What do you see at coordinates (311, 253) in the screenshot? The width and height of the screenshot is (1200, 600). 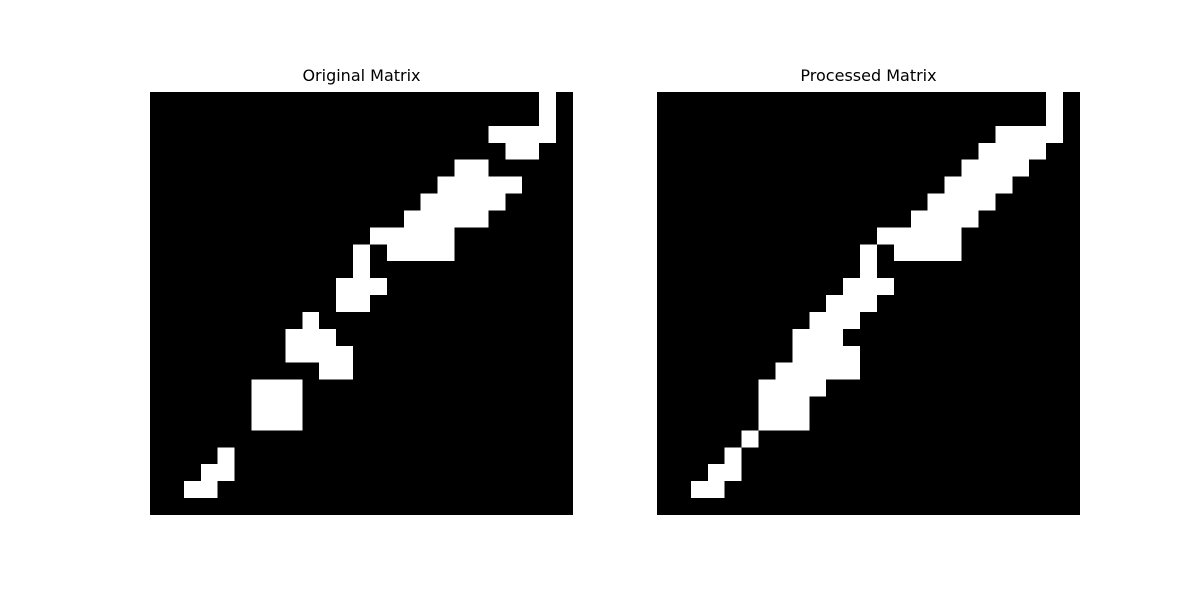 I see `heatmap-cell-r9-c9` at bounding box center [311, 253].